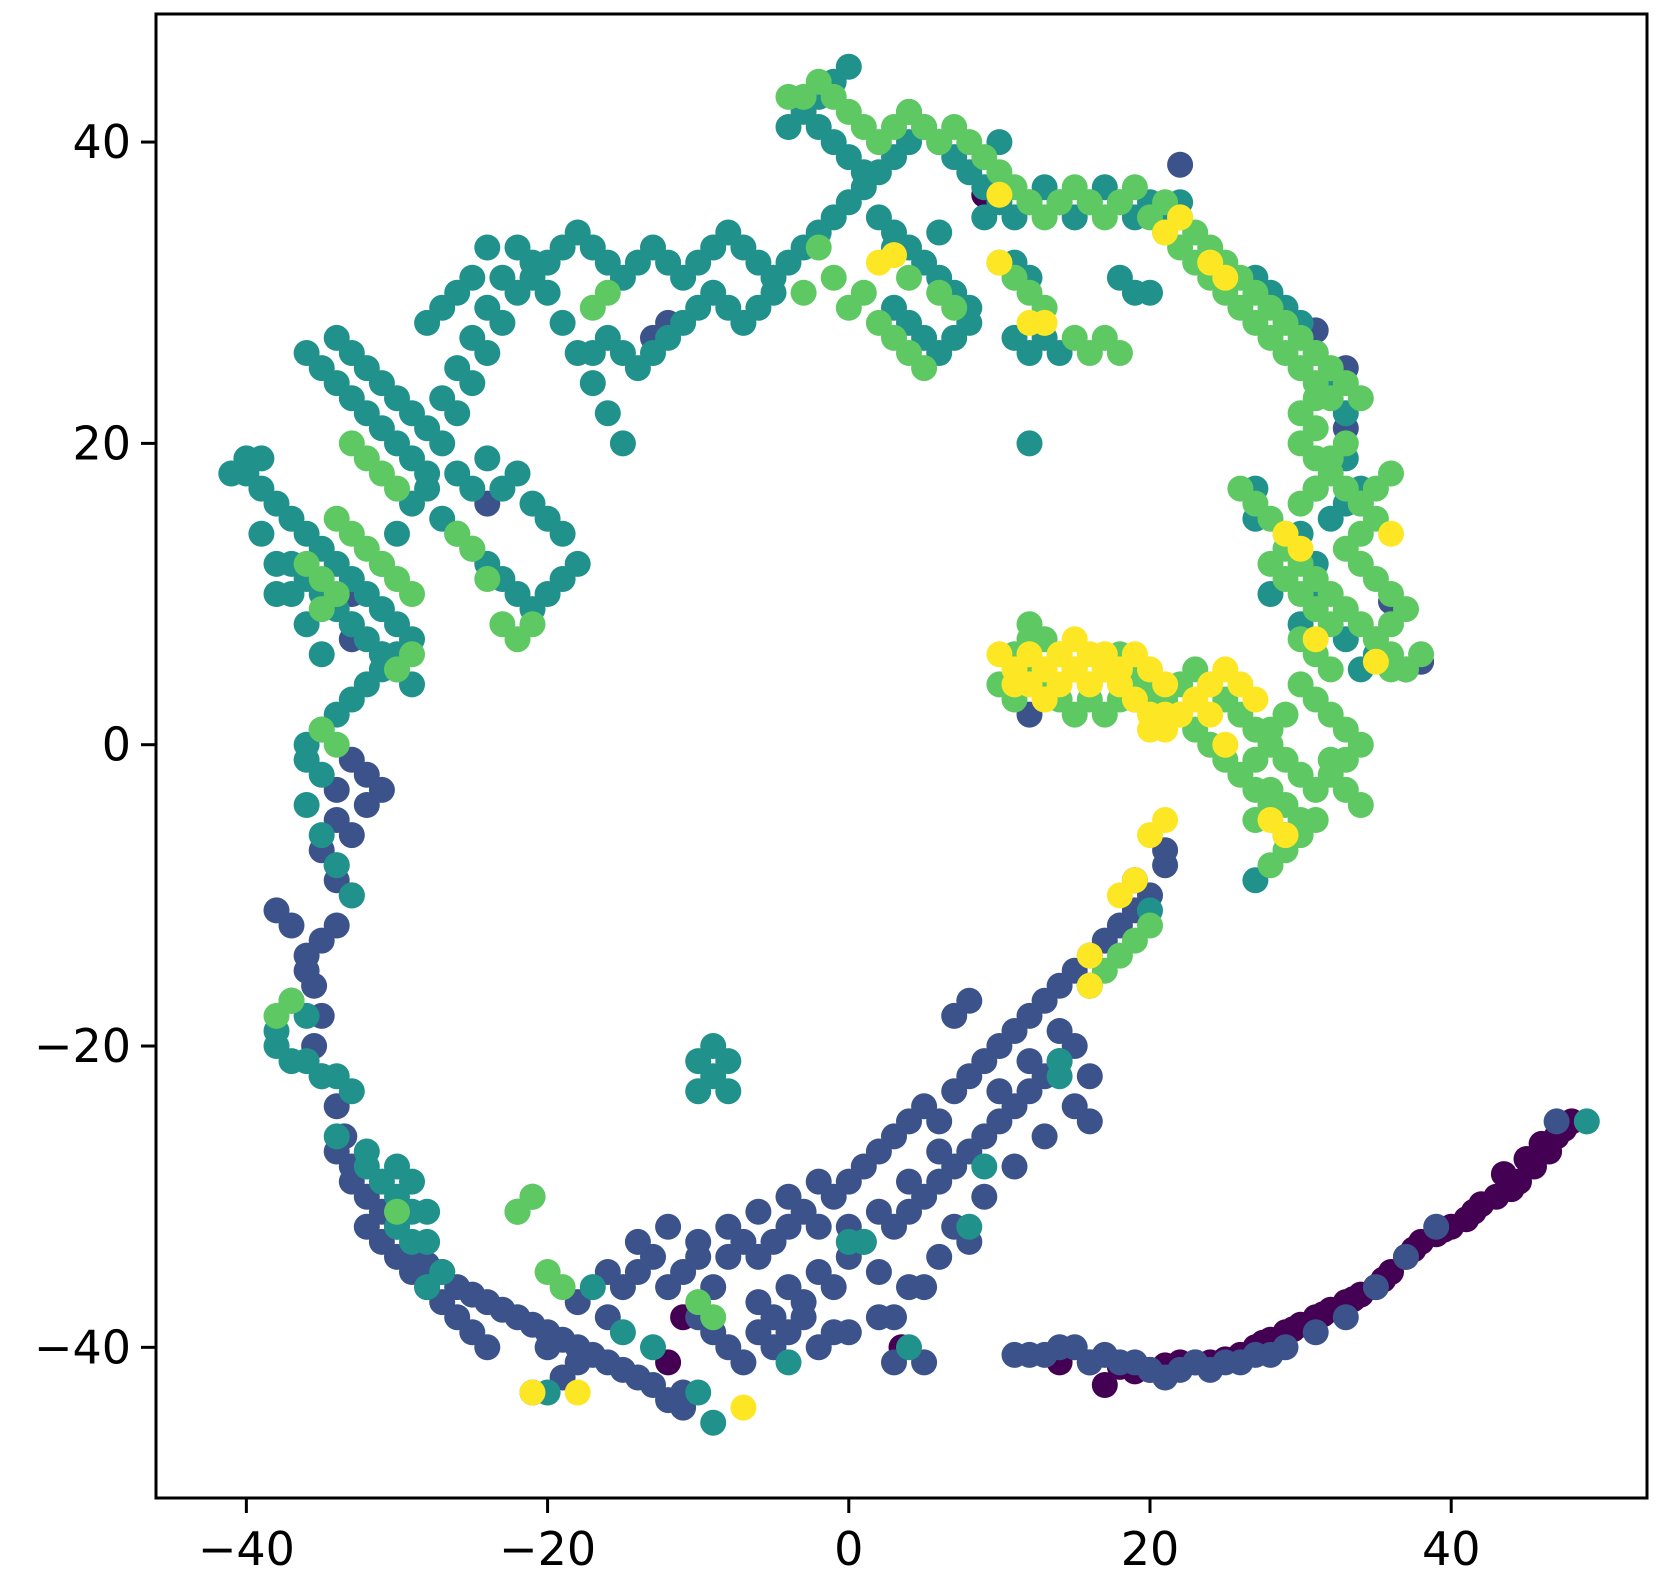 The height and width of the screenshot is (1586, 1661). I want to click on y-tick-label: 0, so click(116, 745).